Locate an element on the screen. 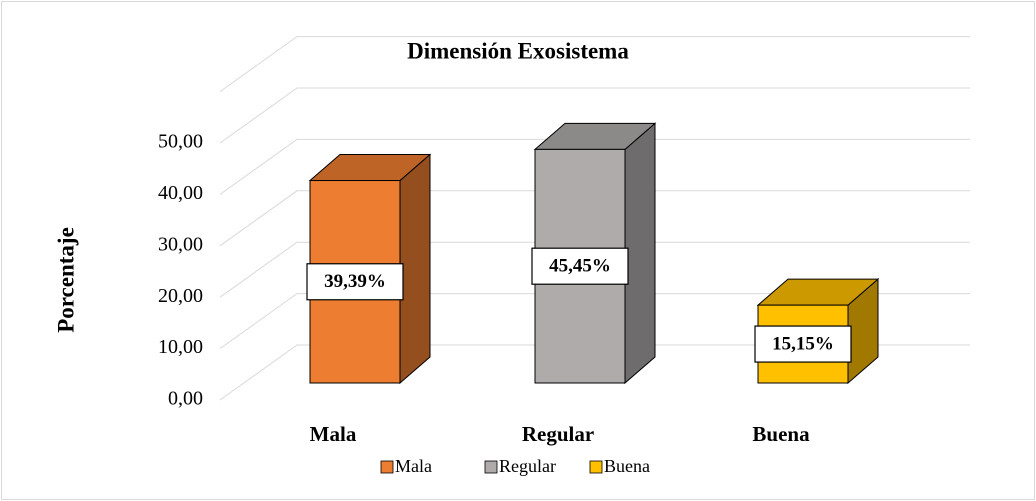 This screenshot has height=501, width=1036. legend-label: Regular is located at coordinates (527, 466).